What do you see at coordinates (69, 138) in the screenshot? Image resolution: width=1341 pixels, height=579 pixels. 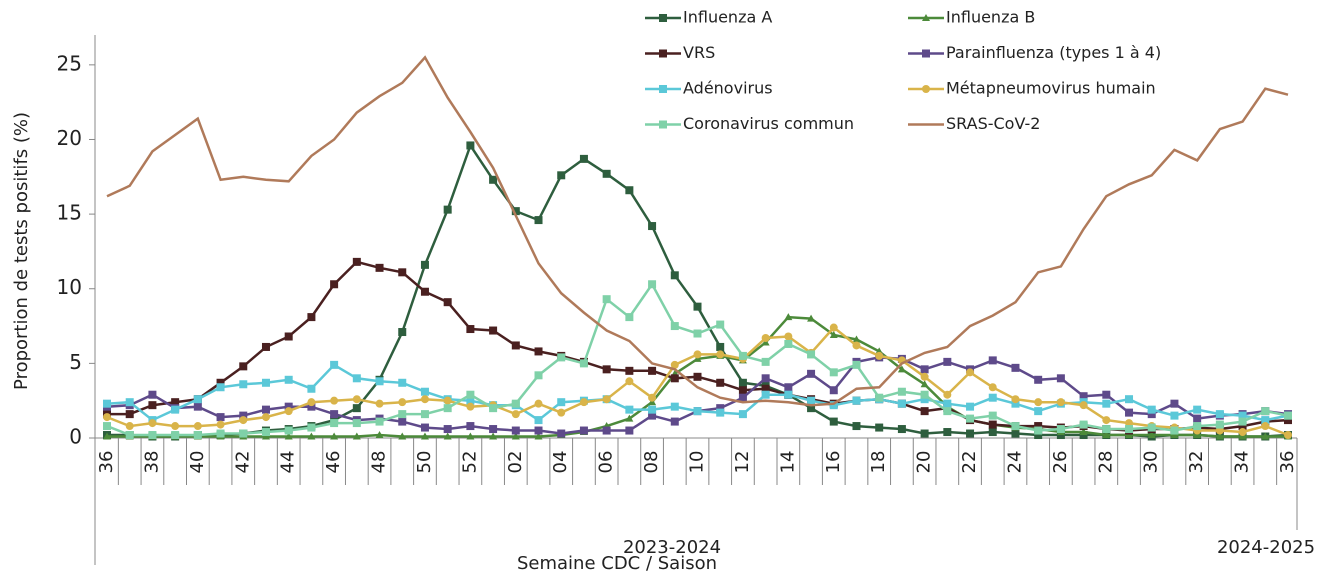 I see `y-tick-label: 20` at bounding box center [69, 138].